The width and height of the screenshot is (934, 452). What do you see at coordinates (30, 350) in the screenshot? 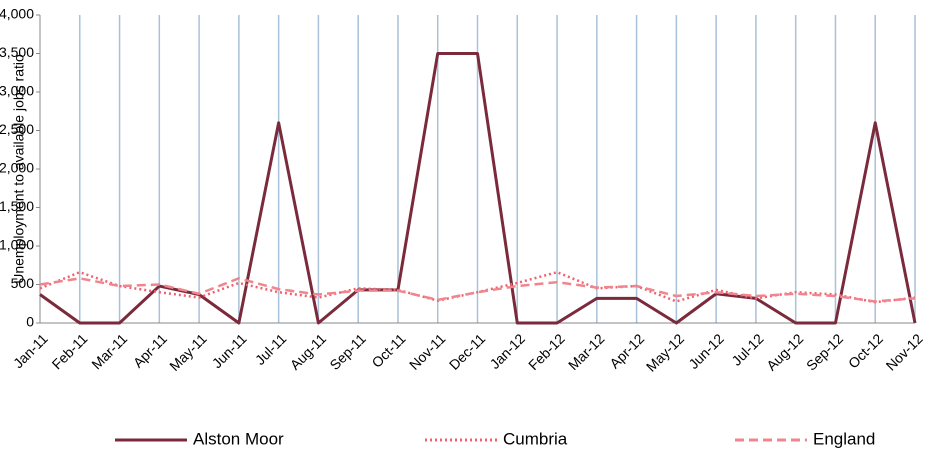
I see `x-tick-label: Jan-11` at bounding box center [30, 350].